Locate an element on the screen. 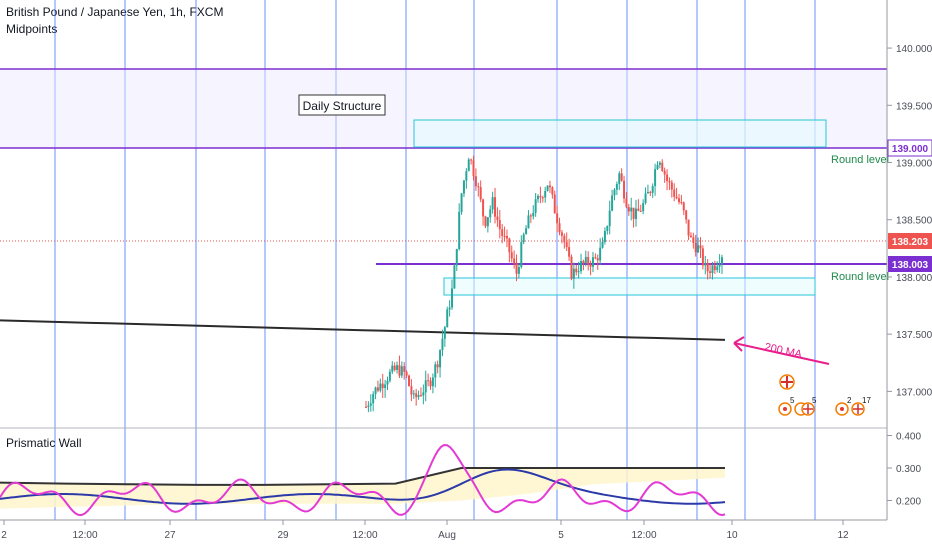 This screenshot has height=550, width=932. daily-structure-text: Daily Structure is located at coordinates (342, 106).